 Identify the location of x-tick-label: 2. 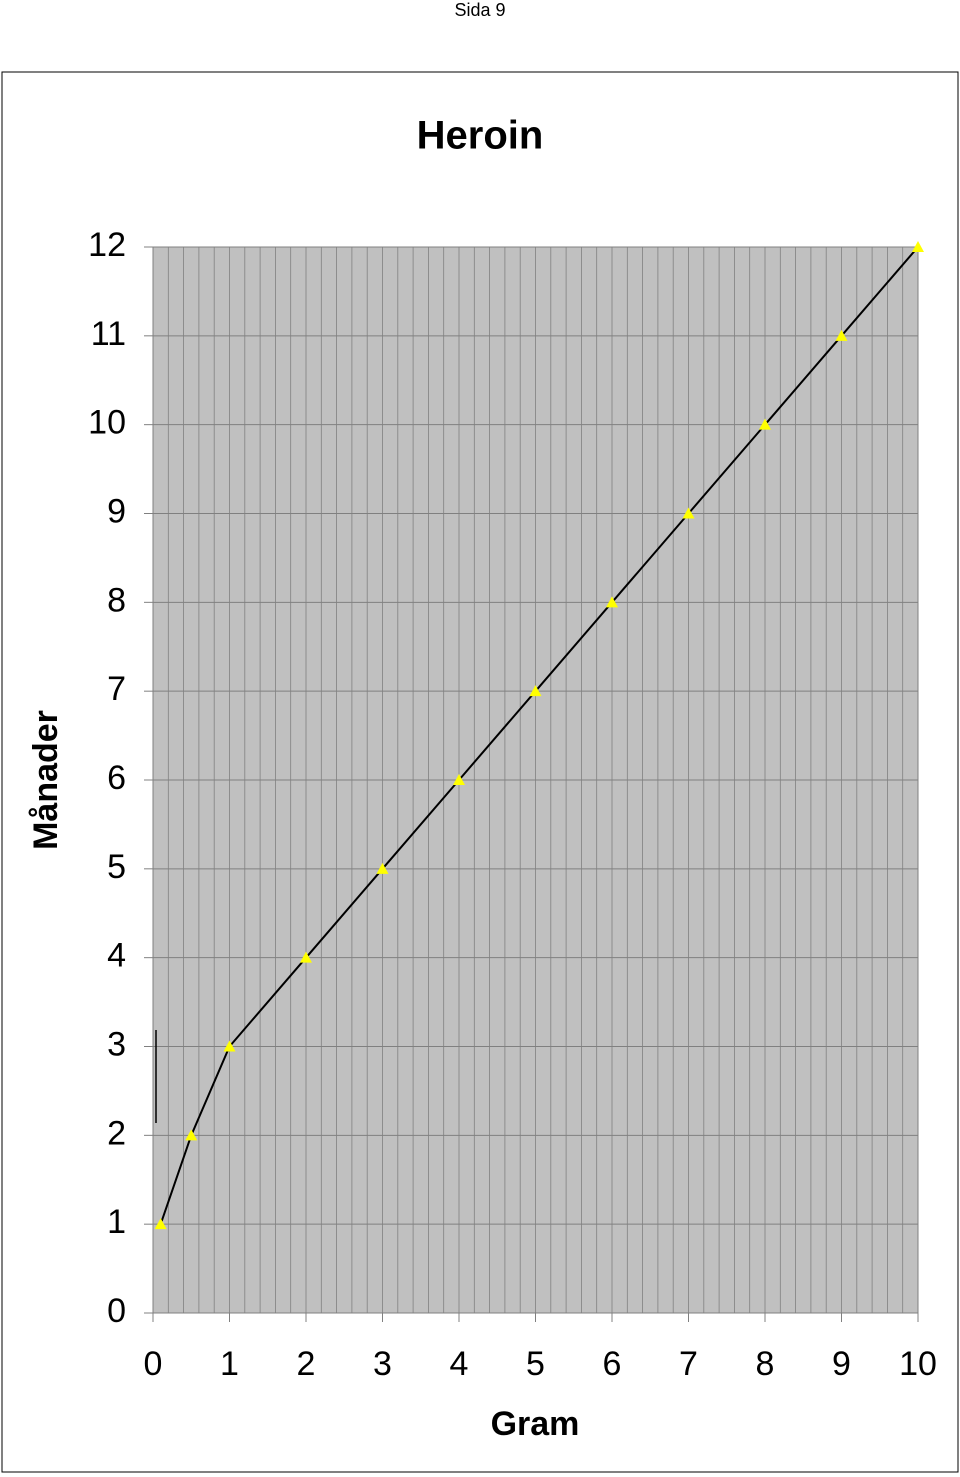
(306, 1364).